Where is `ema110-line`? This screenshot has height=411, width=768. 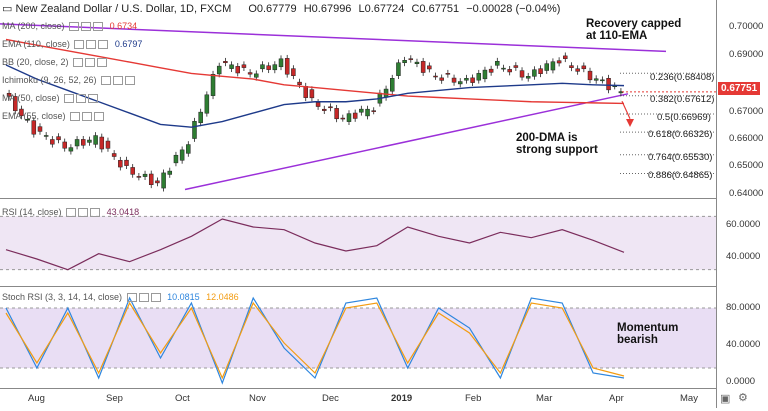 ema110-line is located at coordinates (315, 96).